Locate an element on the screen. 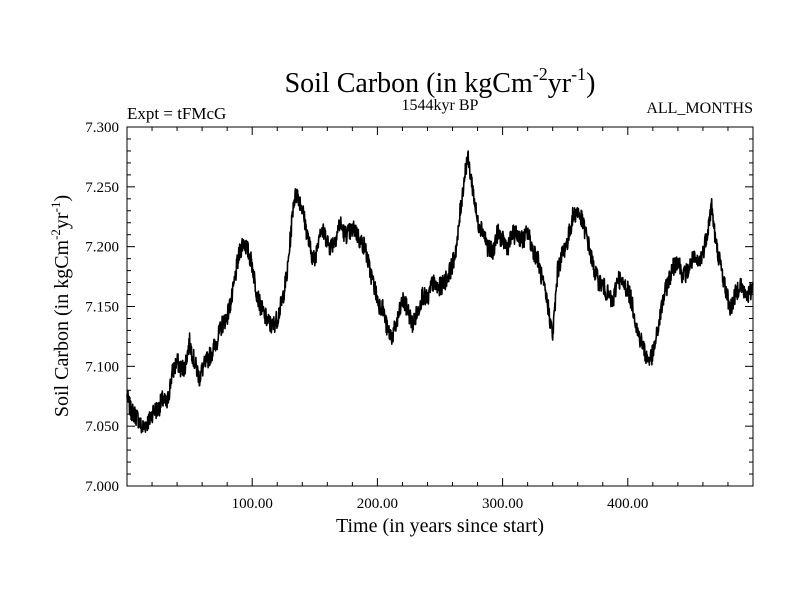 The width and height of the screenshot is (800, 605). subtitle-left: Expt = tFMcG is located at coordinates (176, 113).